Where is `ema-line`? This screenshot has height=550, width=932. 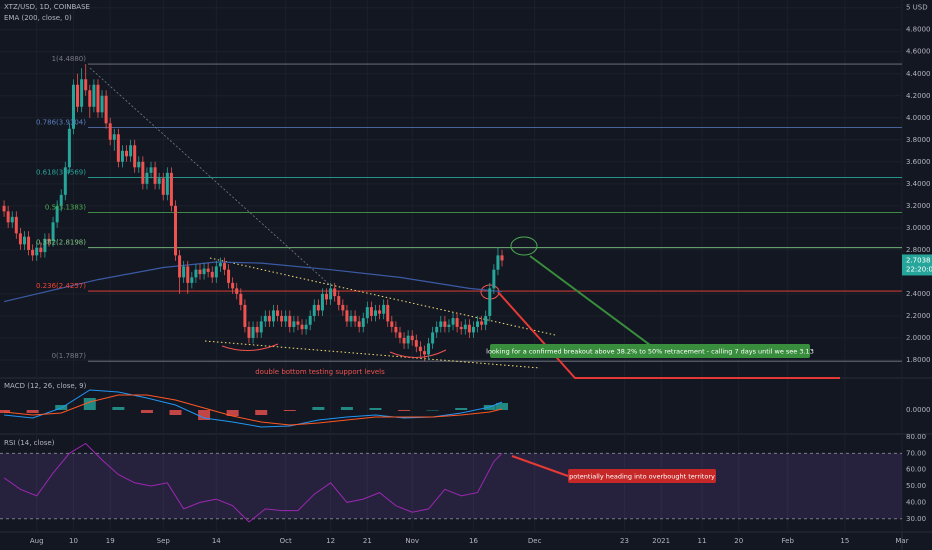 ema-line is located at coordinates (253, 282).